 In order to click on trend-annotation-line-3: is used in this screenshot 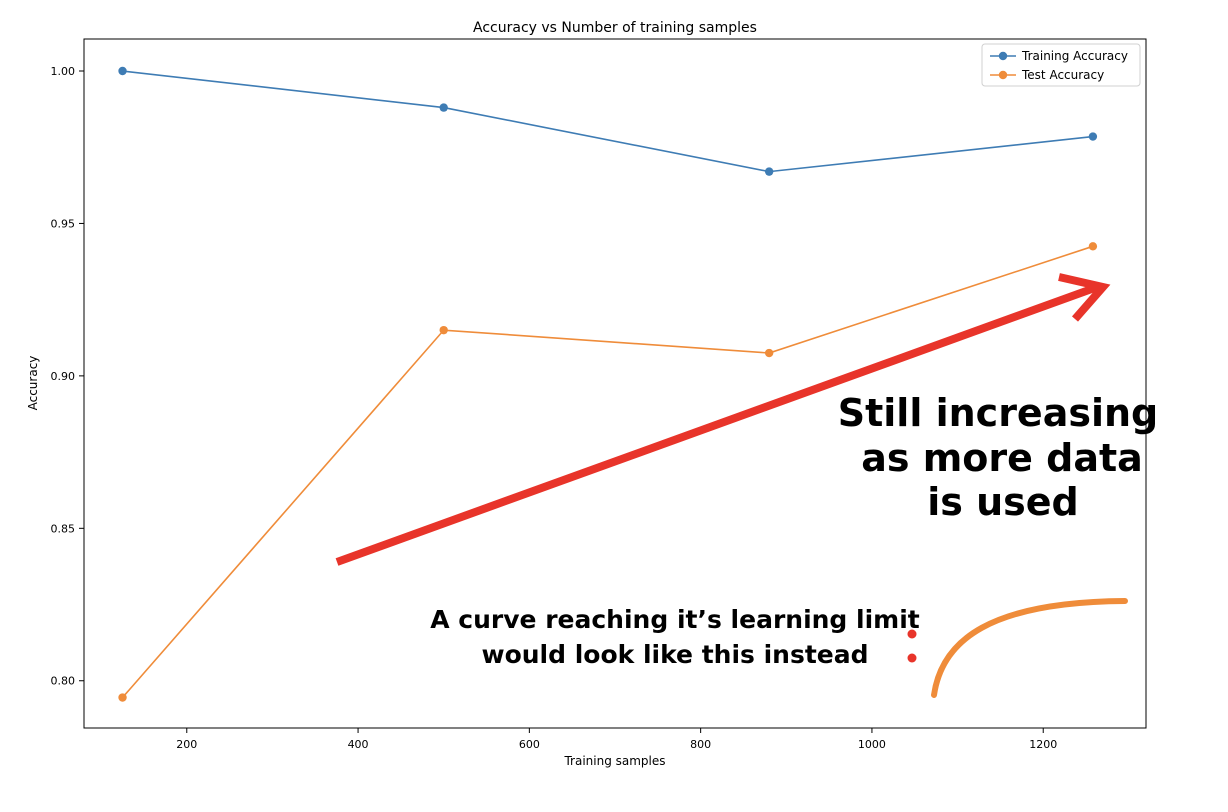, I will do `click(1003, 502)`.